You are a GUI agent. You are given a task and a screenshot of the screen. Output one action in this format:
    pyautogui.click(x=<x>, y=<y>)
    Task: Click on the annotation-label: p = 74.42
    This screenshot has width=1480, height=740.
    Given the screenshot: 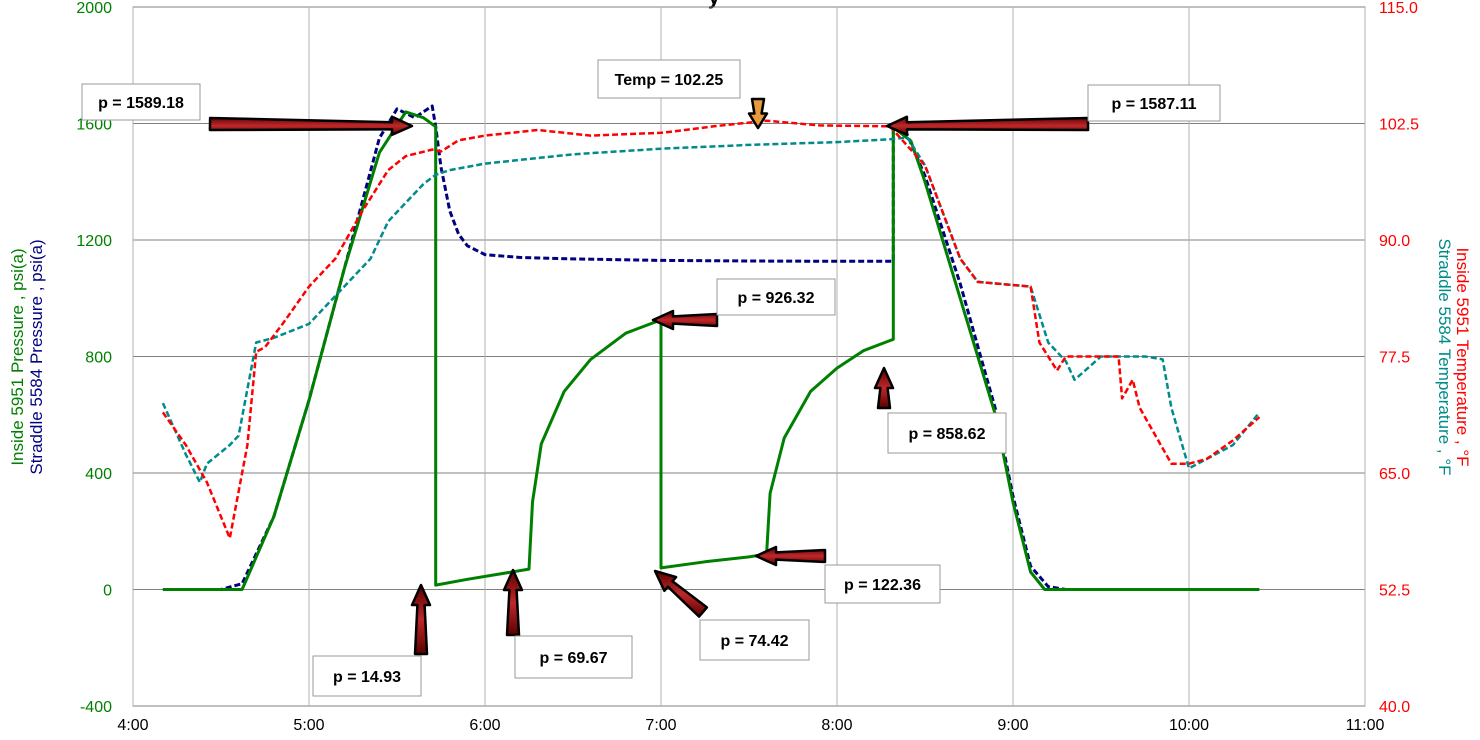 What is the action you would take?
    pyautogui.click(x=754, y=641)
    